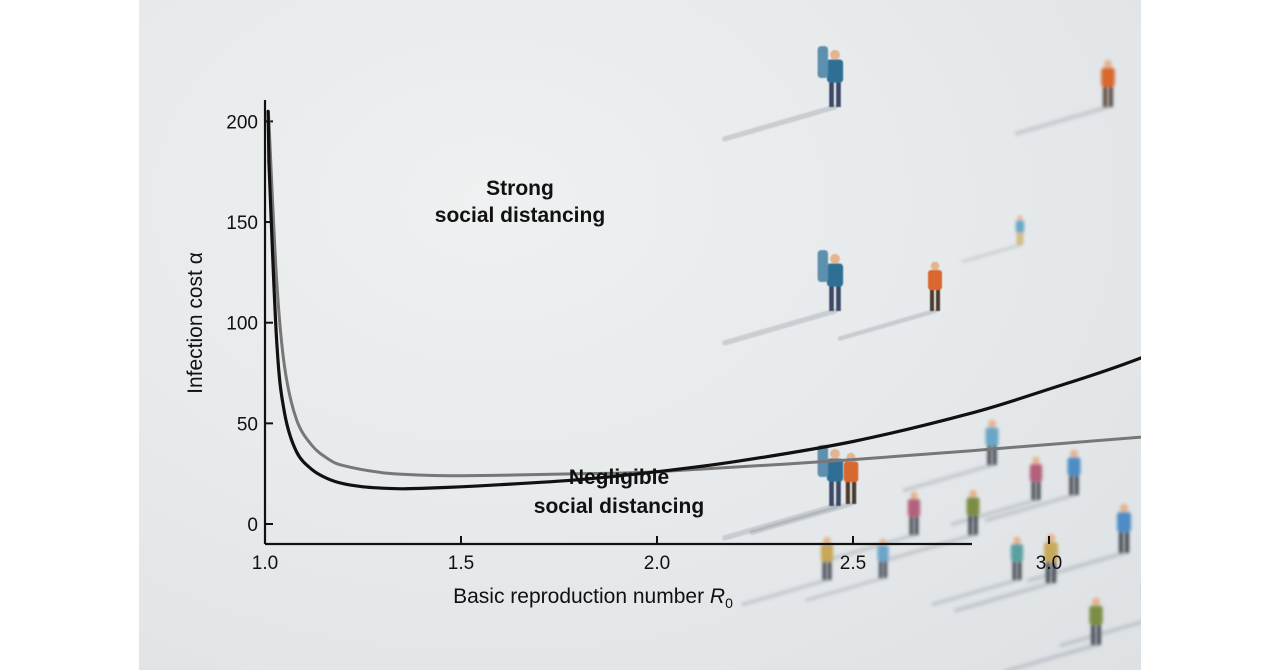 The height and width of the screenshot is (670, 1280). Describe the element at coordinates (242, 223) in the screenshot. I see `y-tick-label: 150` at that location.